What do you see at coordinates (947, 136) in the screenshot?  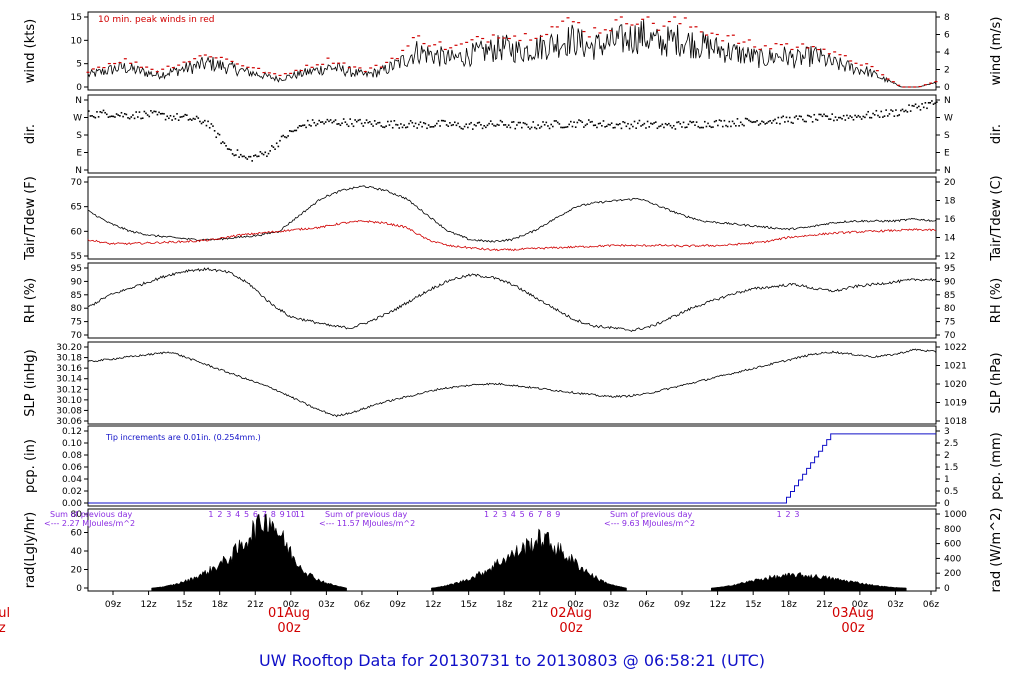 I see `right-tick-label: S` at bounding box center [947, 136].